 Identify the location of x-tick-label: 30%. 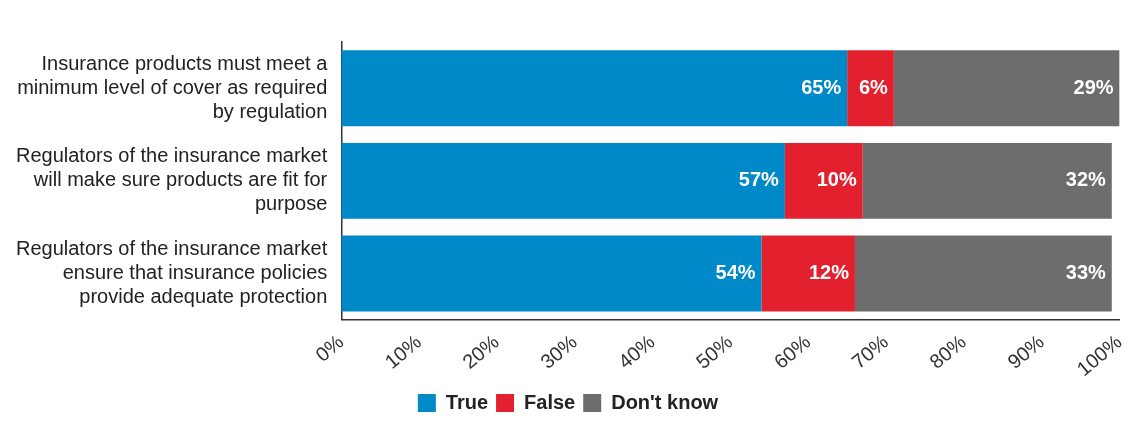
(559, 351).